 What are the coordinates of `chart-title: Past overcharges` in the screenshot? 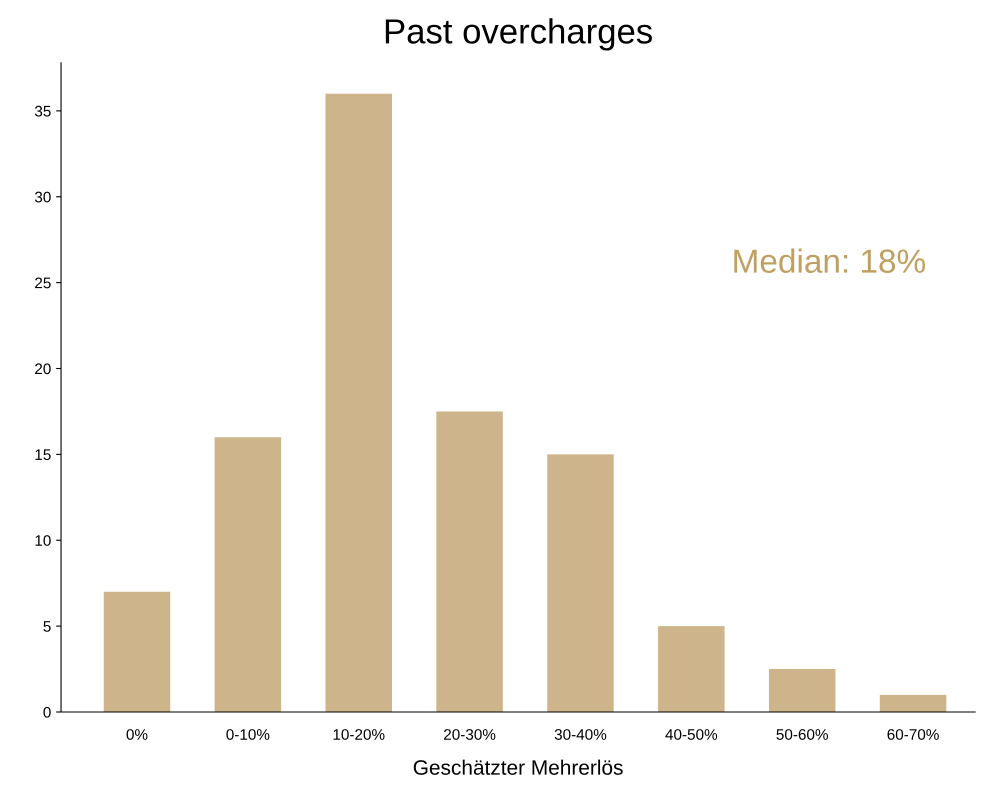 It's located at (519, 34).